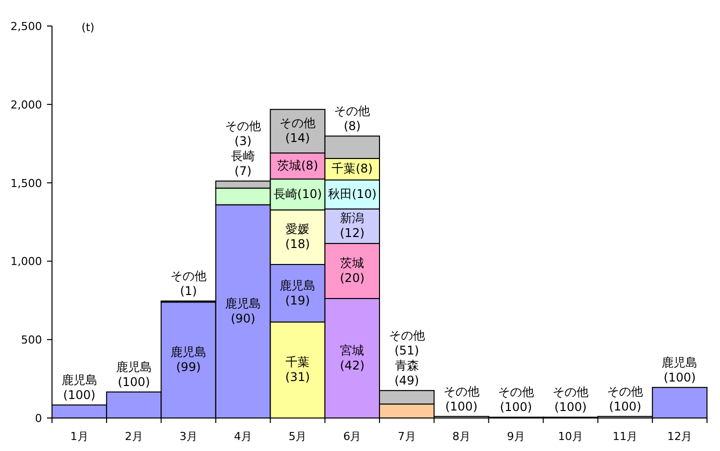  What do you see at coordinates (188, 283) in the screenshot?
I see `annotation: その他 (1)` at bounding box center [188, 283].